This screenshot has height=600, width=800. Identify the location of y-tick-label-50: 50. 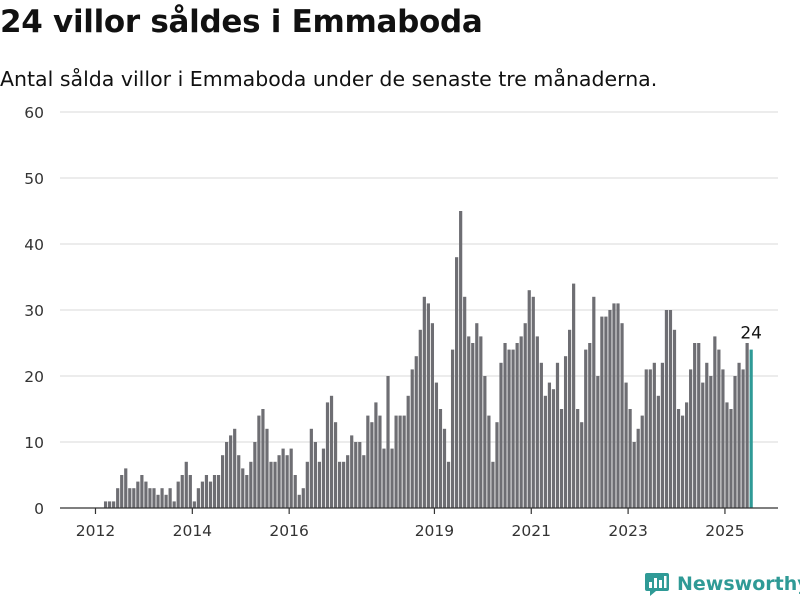
(34, 179).